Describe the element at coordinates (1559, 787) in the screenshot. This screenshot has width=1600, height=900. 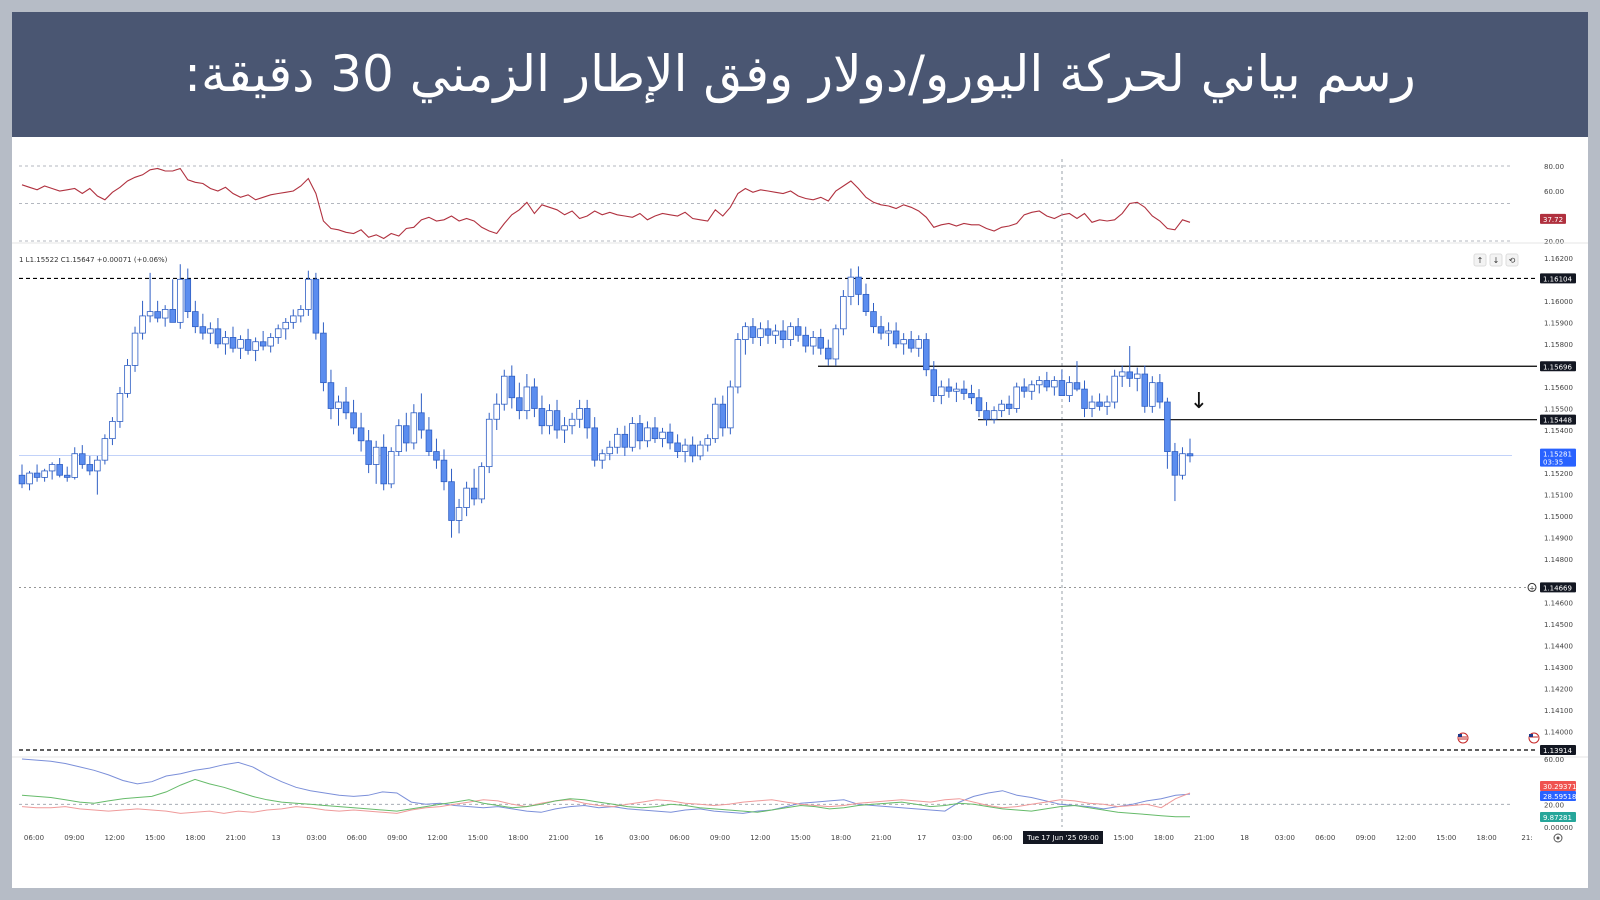
I see `dmi-value-label: 30.29371` at that location.